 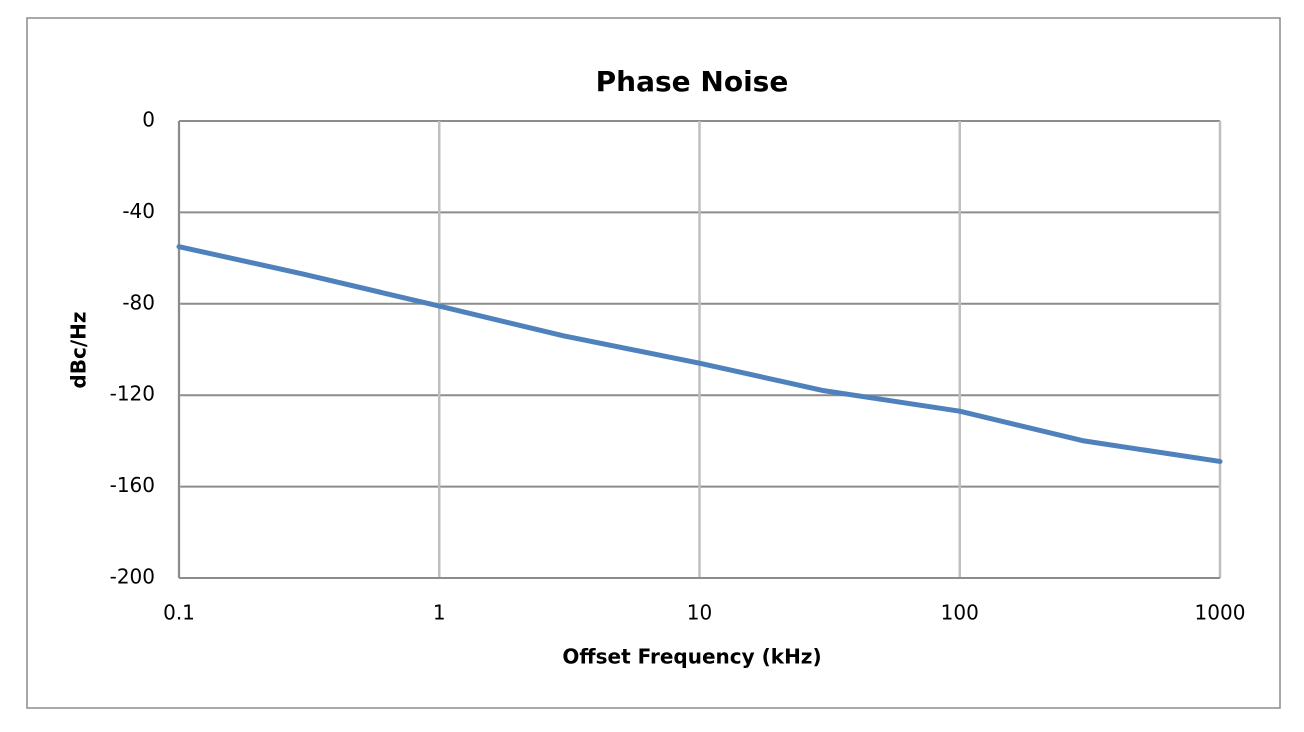 What do you see at coordinates (960, 613) in the screenshot?
I see `x-tick-label: 100` at bounding box center [960, 613].